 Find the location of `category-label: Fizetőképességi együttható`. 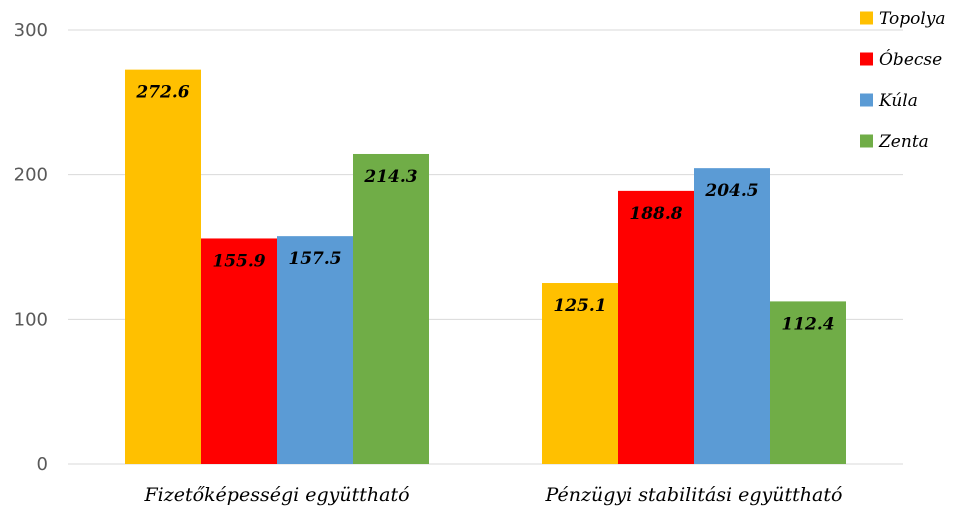

category-label: Fizetőképességi együttható is located at coordinates (276, 495).